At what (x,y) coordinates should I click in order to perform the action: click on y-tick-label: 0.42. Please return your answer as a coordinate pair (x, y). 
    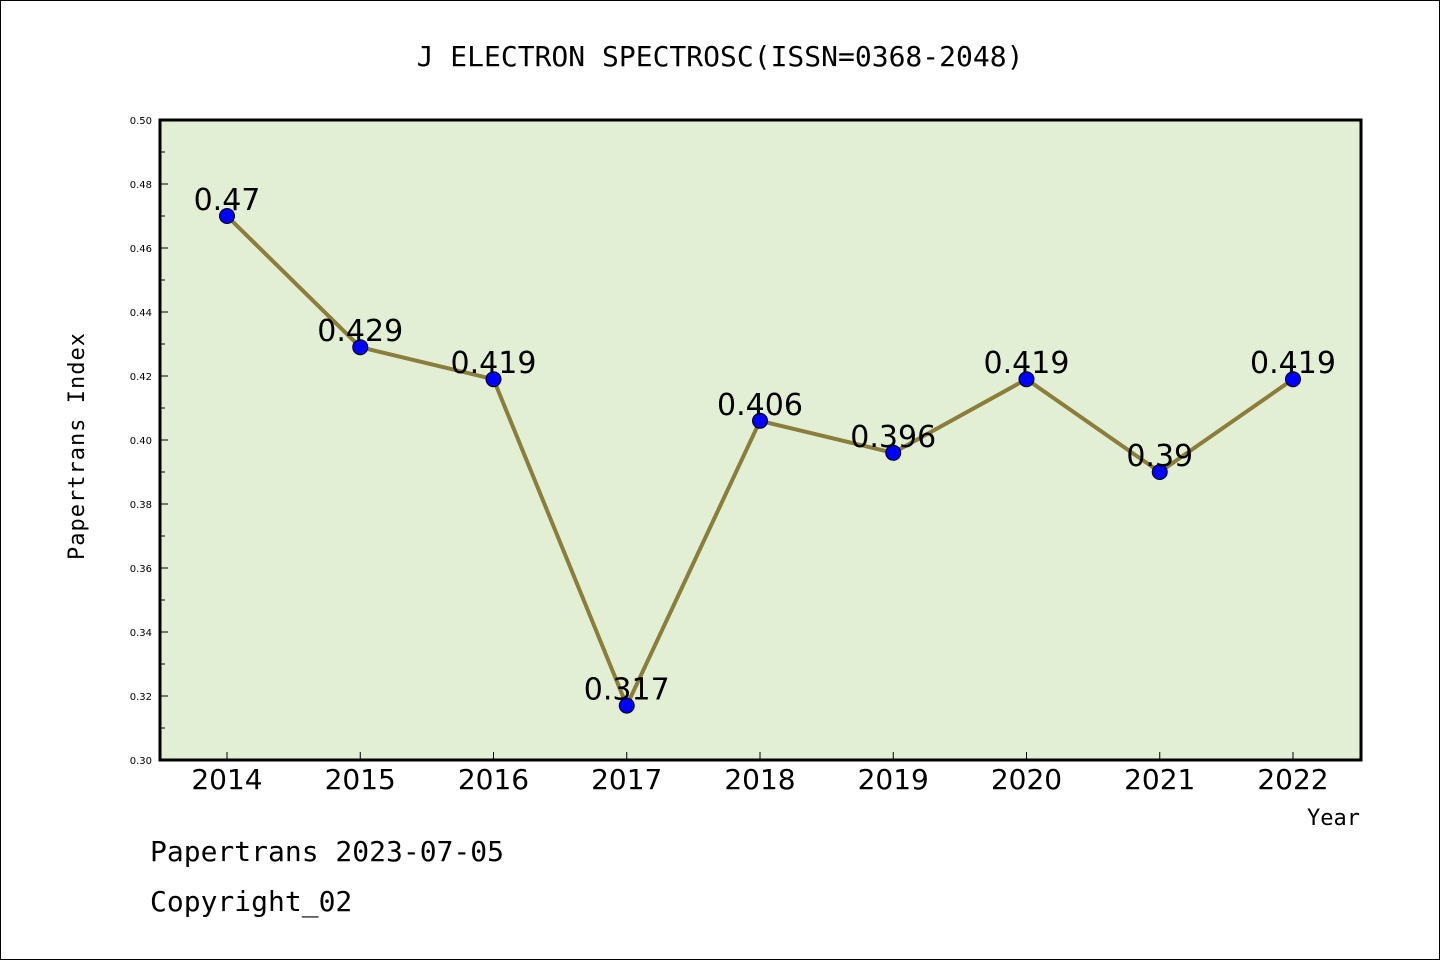
    Looking at the image, I should click on (141, 377).